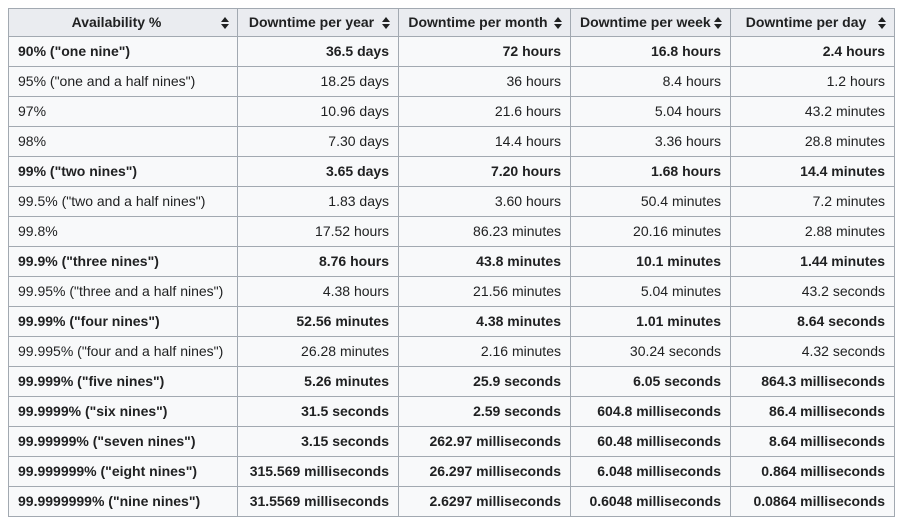 Image resolution: width=902 pixels, height=519 pixels. What do you see at coordinates (645, 22) in the screenshot?
I see `column-label: Downtime per week` at bounding box center [645, 22].